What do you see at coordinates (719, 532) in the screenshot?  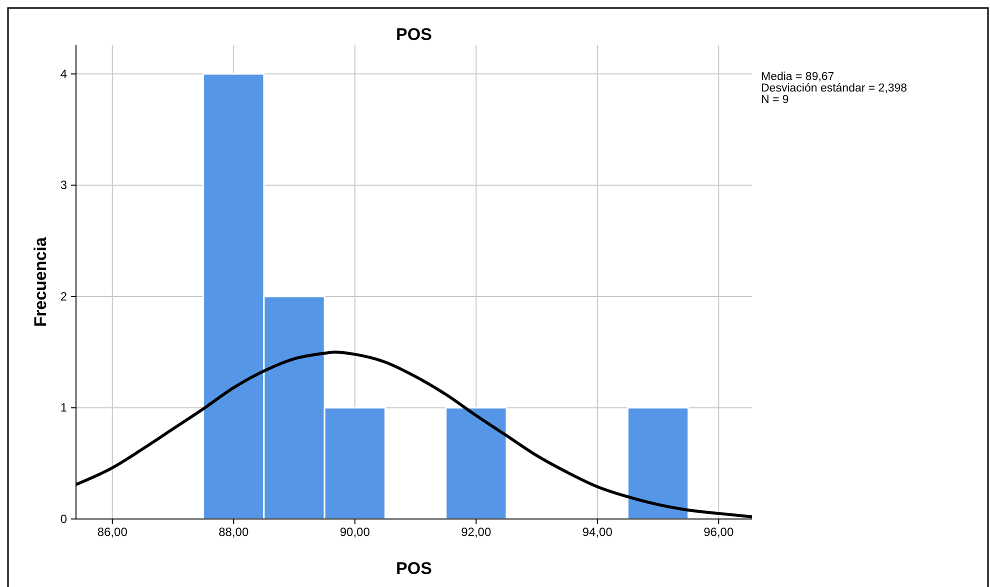 I see `x-tick-label: 96,00` at bounding box center [719, 532].